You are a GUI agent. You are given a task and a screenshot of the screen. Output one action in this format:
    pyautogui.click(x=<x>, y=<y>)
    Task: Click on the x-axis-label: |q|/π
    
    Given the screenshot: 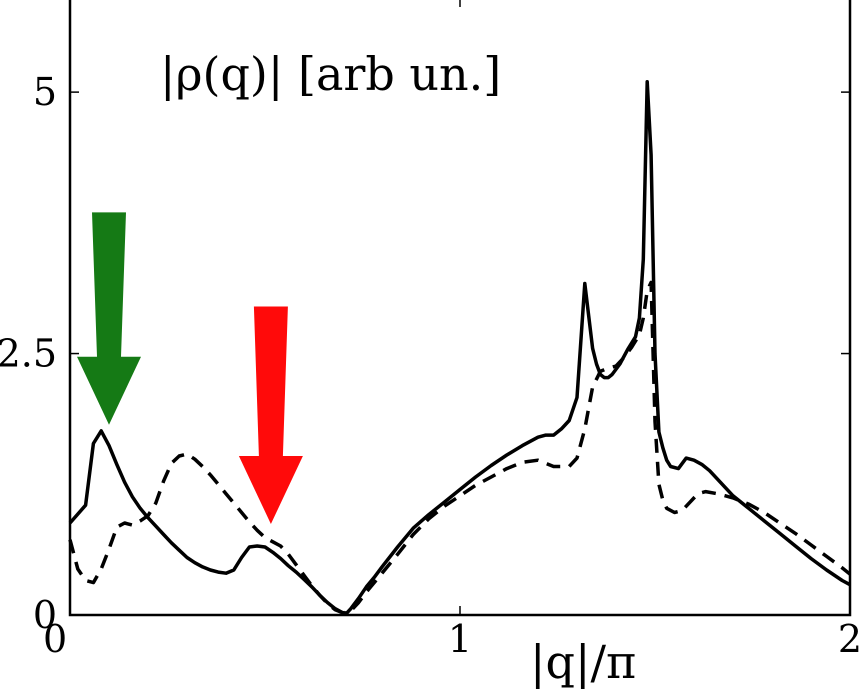 What is the action you would take?
    pyautogui.click(x=583, y=662)
    